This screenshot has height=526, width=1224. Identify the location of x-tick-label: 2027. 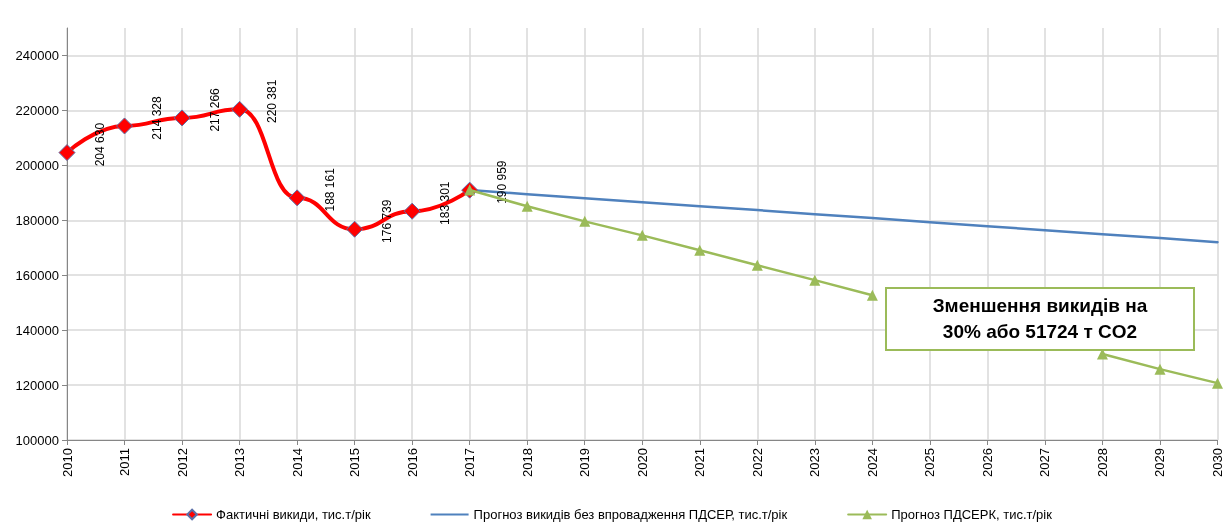
(1045, 462).